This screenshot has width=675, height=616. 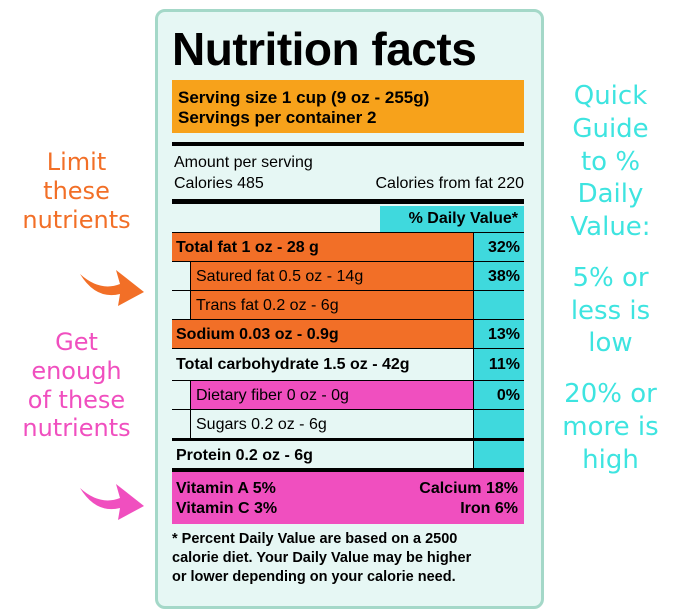 I want to click on guide-line: 5% or, so click(x=610, y=277).